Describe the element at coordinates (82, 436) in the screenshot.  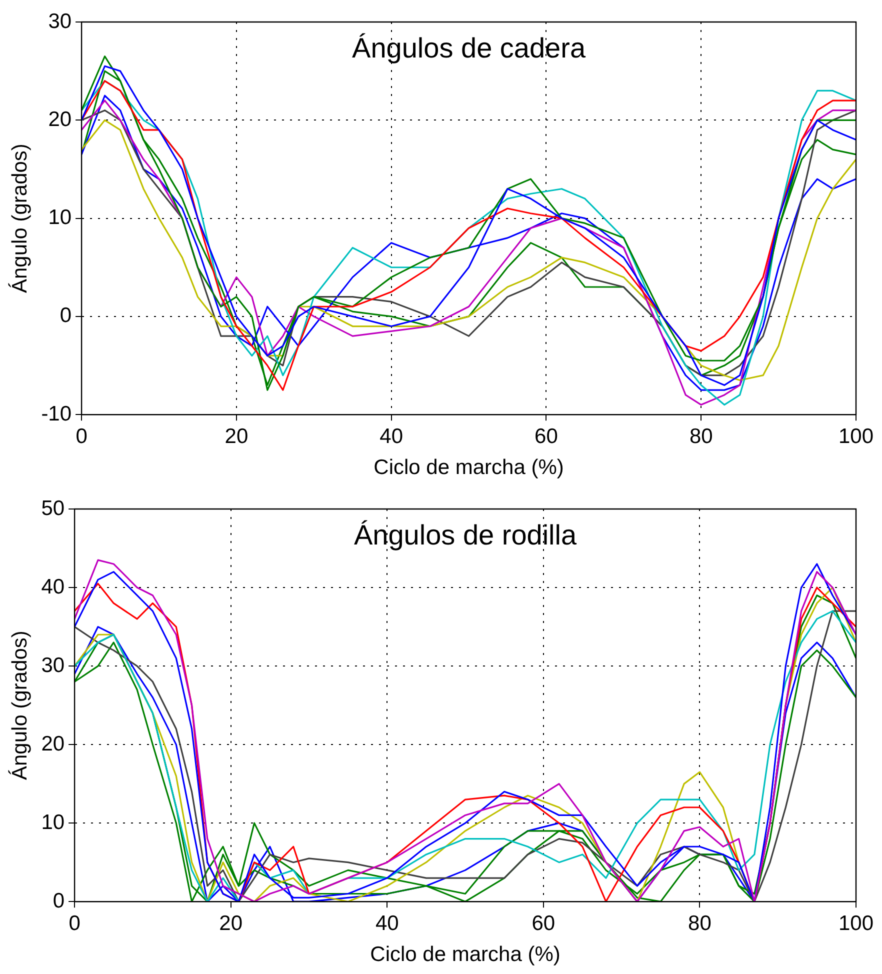
I see `x-tick-label: 0` at that location.